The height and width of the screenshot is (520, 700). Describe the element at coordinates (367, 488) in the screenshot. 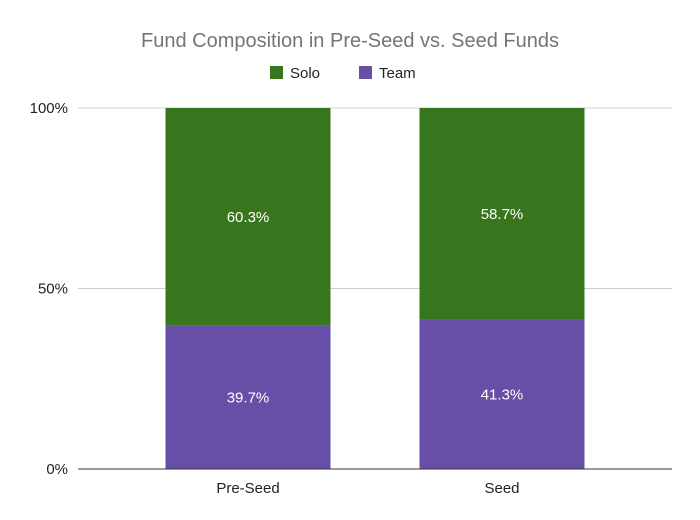

I see `x-axis-tick-labels: Pre-Seed Seed` at that location.